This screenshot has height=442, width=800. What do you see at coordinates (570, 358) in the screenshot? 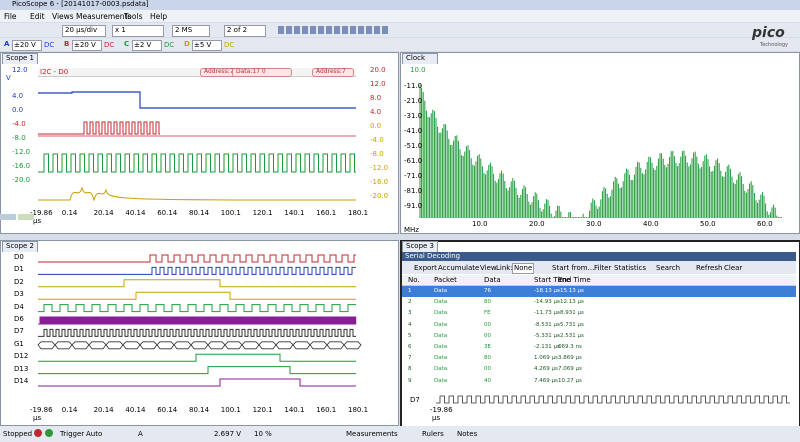
I see `cell: 3.869 µs` at bounding box center [570, 358].